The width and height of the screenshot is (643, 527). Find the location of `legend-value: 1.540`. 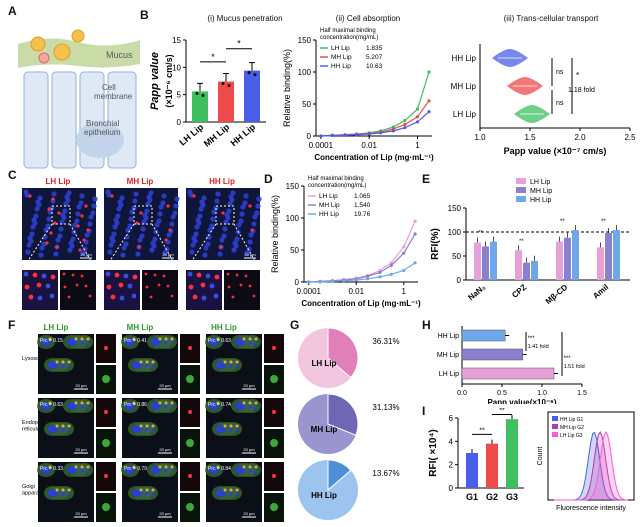

legend-value: 1.540 is located at coordinates (362, 205).